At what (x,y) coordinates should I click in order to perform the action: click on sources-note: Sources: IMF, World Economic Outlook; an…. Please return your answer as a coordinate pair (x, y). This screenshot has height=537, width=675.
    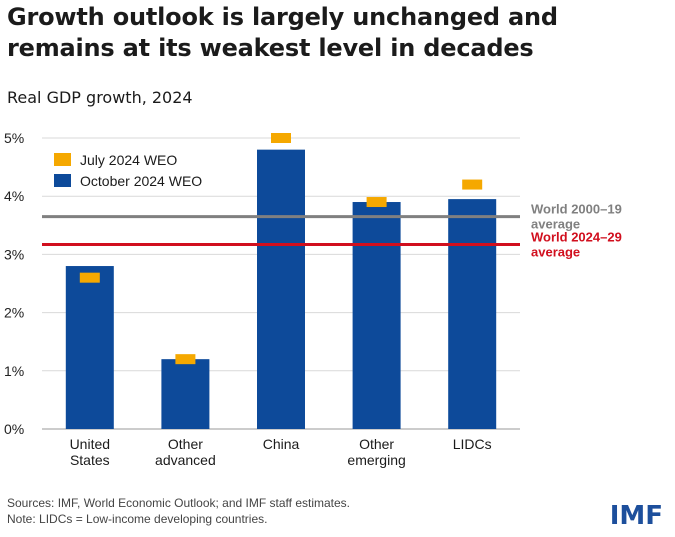
    Looking at the image, I should click on (179, 503).